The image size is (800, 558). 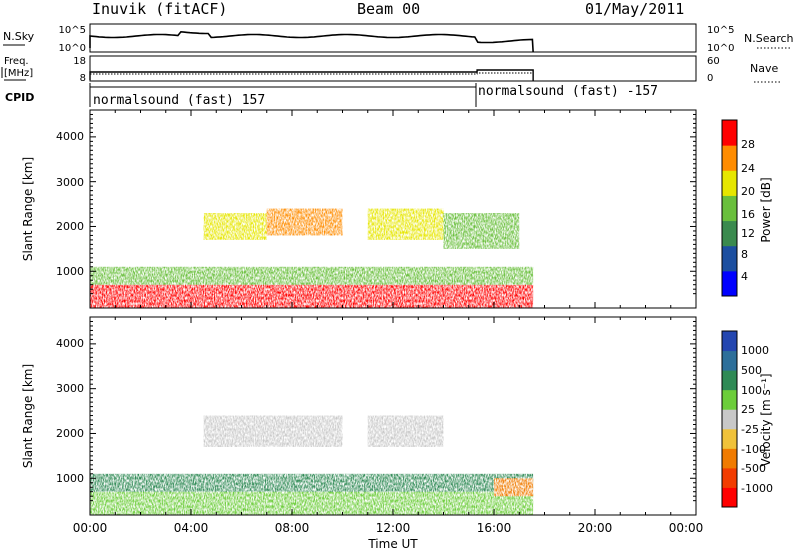 What do you see at coordinates (766, 209) in the screenshot?
I see `power-cbar-label: Power [dB]` at bounding box center [766, 209].